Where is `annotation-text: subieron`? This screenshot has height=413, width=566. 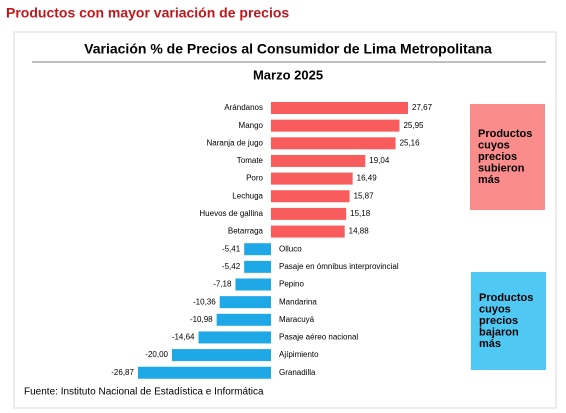 annotation-text: subieron is located at coordinates (501, 168).